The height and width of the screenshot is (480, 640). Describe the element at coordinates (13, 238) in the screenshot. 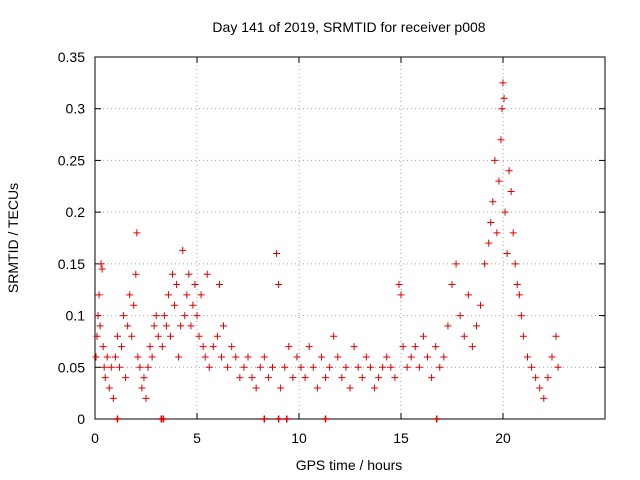

I see `y-axis-label: SRMTID / TECUs` at that location.